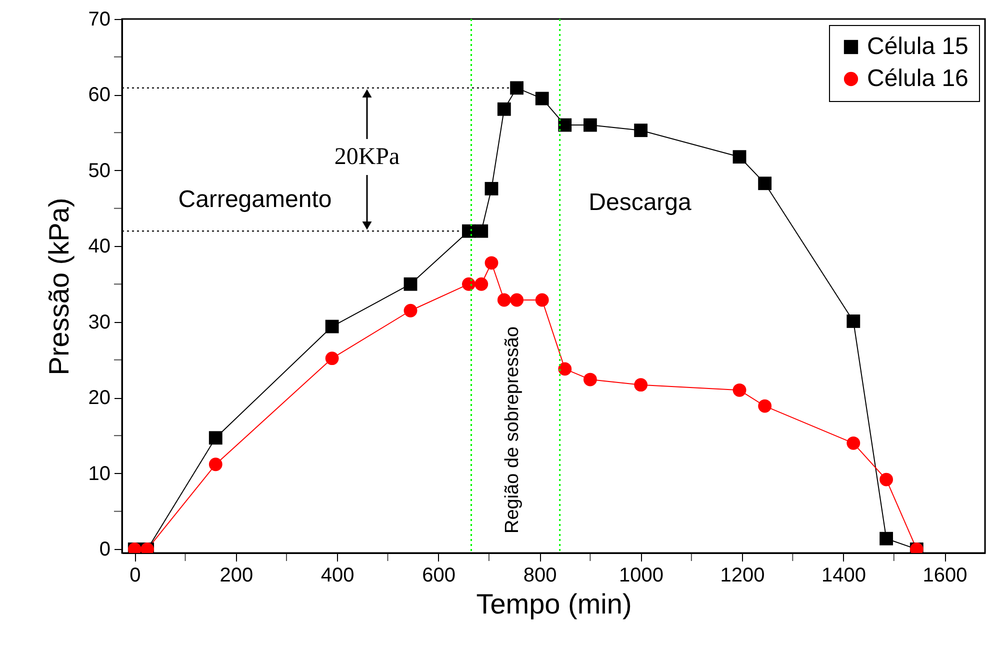 This screenshot has height=653, width=986. What do you see at coordinates (237, 575) in the screenshot?
I see `x-tick-label: 200` at bounding box center [237, 575].